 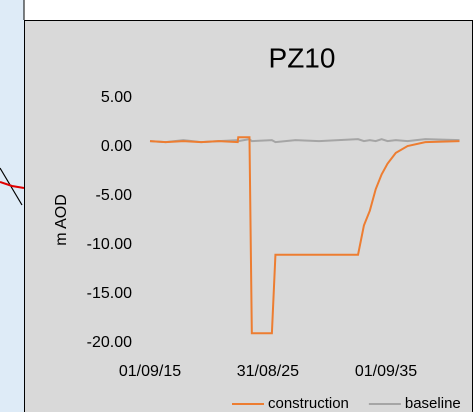 What do you see at coordinates (116, 97) in the screenshot?
I see `y-tick-label: 5.00` at bounding box center [116, 97].